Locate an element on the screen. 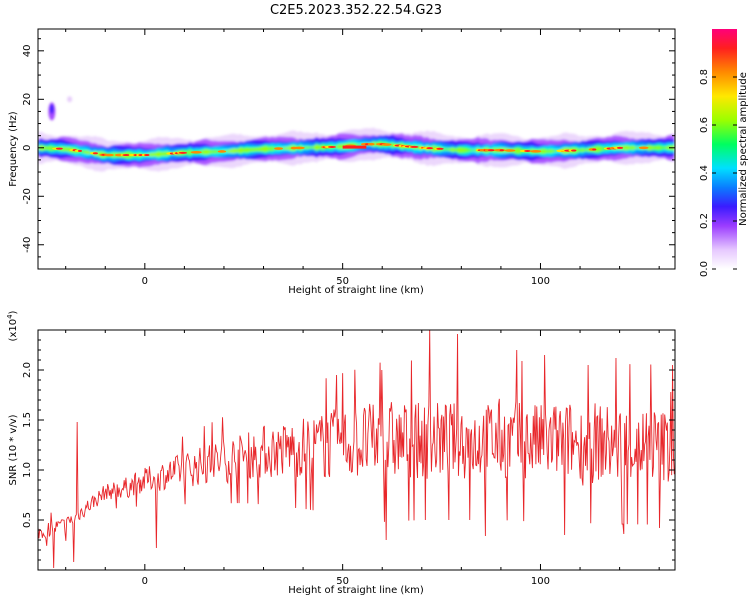 This screenshot has width=750, height=600. spectrogram-band is located at coordinates (356, 134).